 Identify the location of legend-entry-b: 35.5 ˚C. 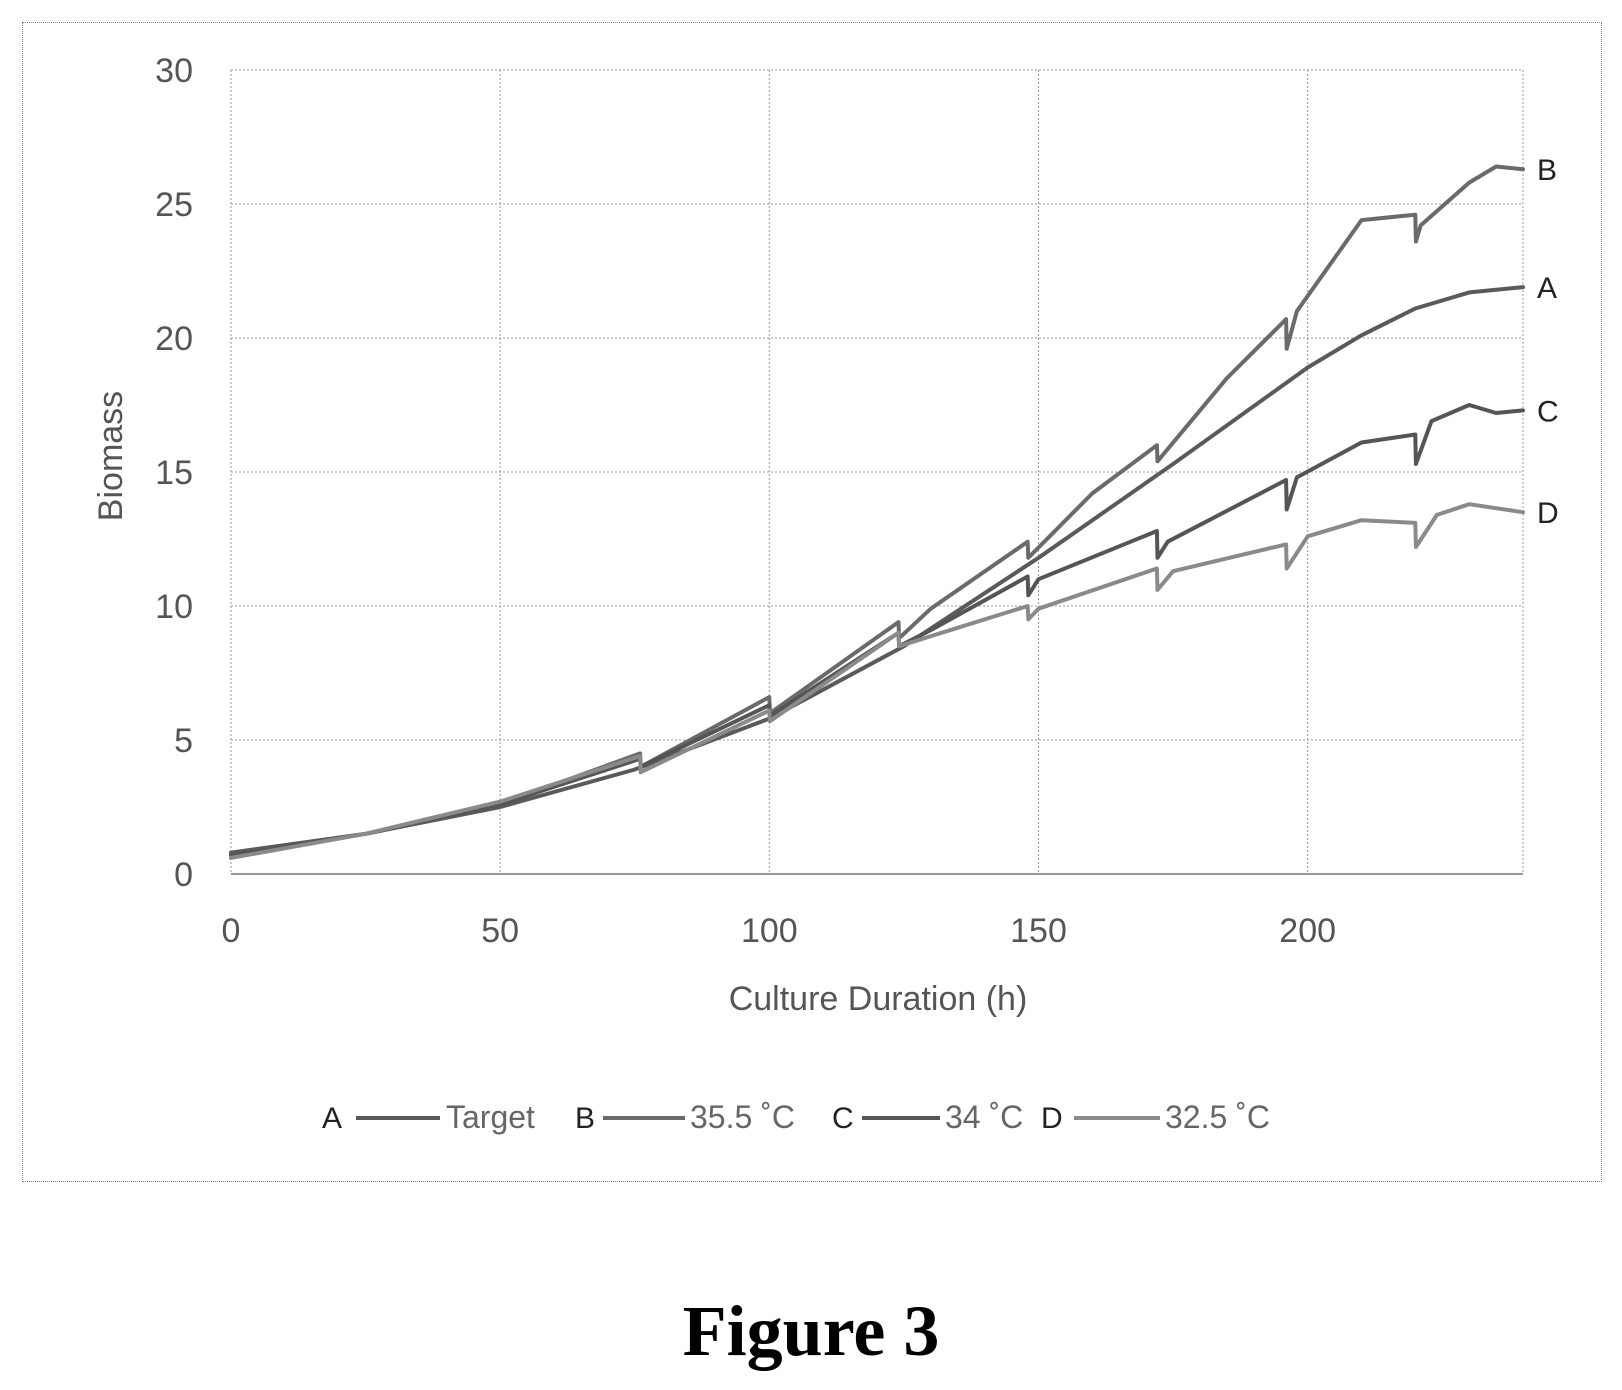
(742, 1117).